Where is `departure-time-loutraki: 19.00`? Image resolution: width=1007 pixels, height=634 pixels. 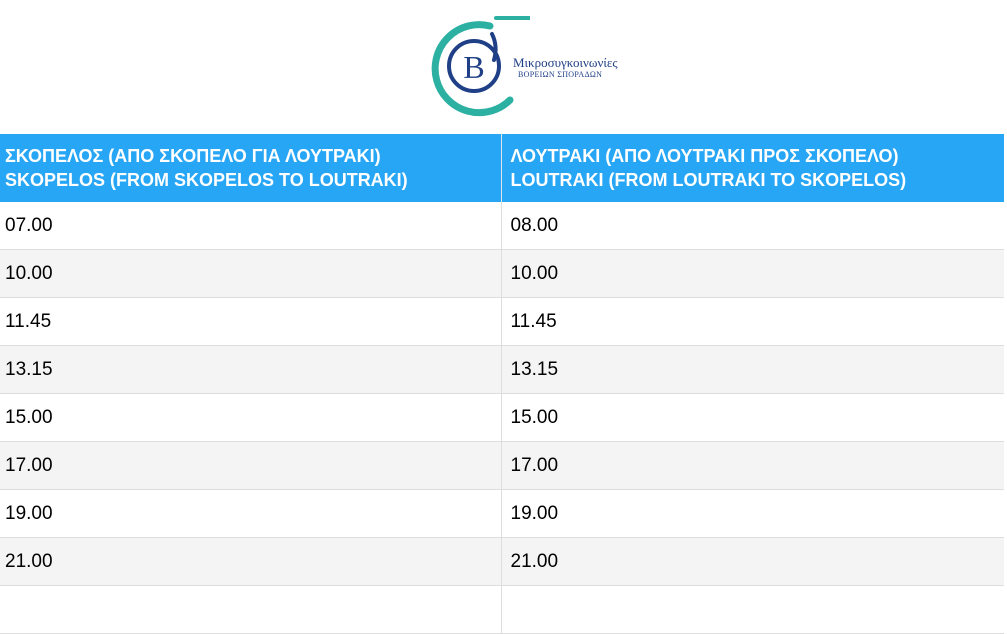 departure-time-loutraki: 19.00 is located at coordinates (752, 513).